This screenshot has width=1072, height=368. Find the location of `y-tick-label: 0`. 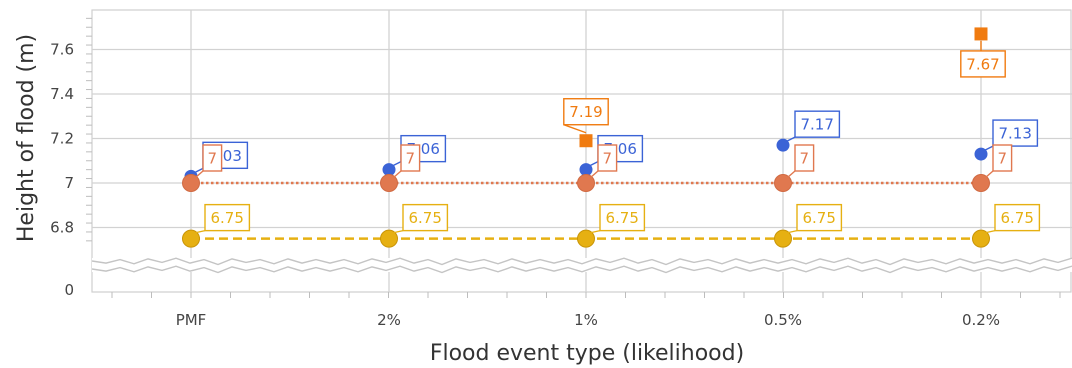

y-tick-label: 0 is located at coordinates (69, 290).